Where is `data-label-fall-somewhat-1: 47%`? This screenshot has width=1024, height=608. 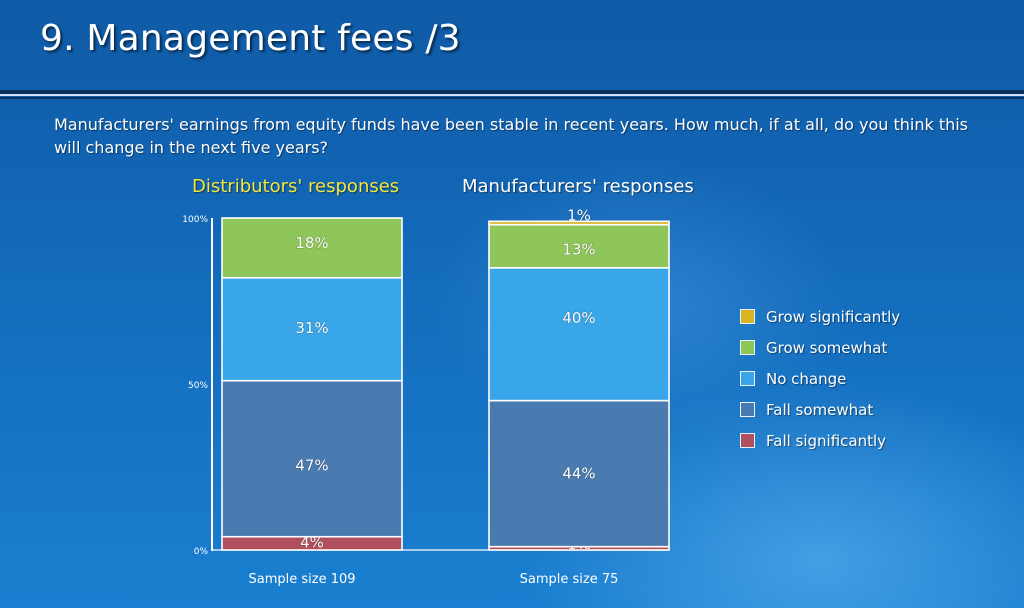 data-label-fall-somewhat-1: 47% is located at coordinates (311, 466).